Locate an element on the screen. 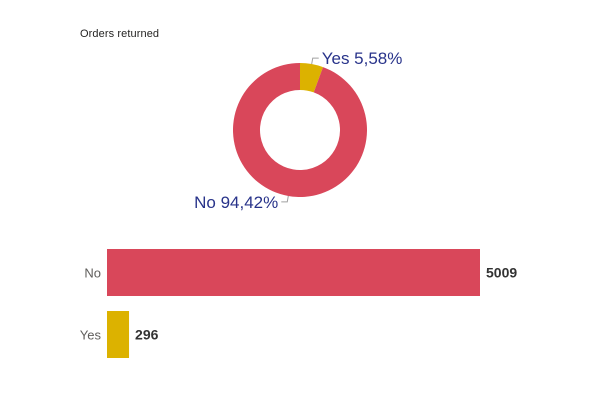 Image resolution: width=593 pixels, height=403 pixels. donut-leader-no is located at coordinates (285, 199).